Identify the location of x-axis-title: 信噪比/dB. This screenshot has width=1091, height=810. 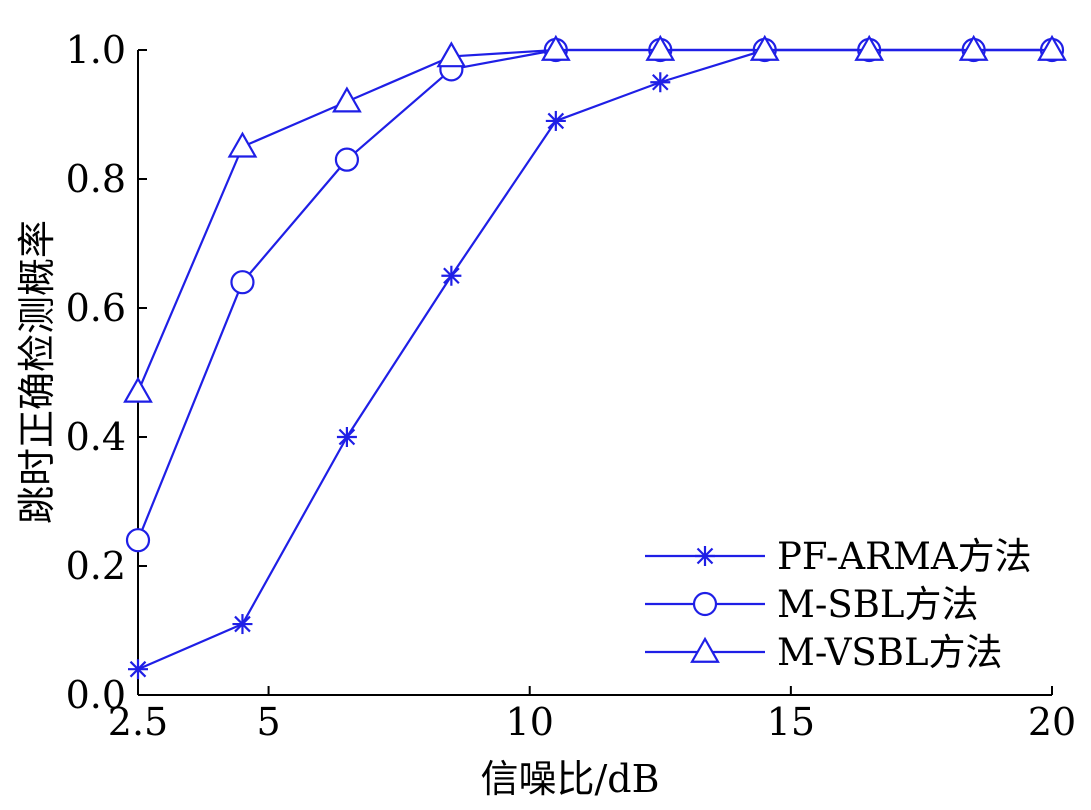
(569, 779).